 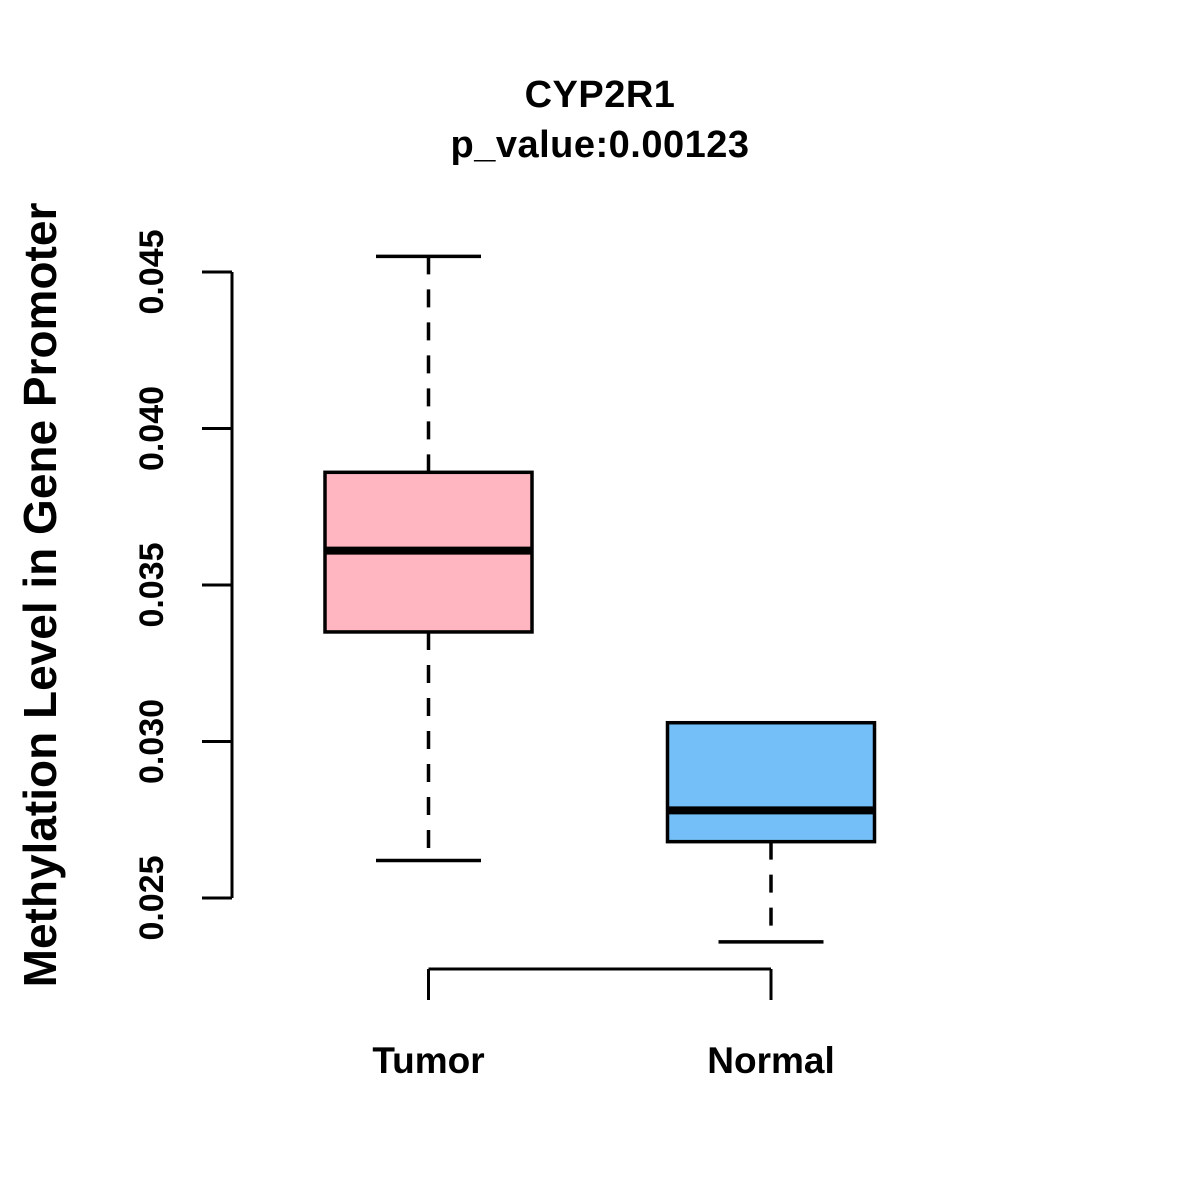 What do you see at coordinates (152, 271) in the screenshot?
I see `y-tick-label: 0.045` at bounding box center [152, 271].